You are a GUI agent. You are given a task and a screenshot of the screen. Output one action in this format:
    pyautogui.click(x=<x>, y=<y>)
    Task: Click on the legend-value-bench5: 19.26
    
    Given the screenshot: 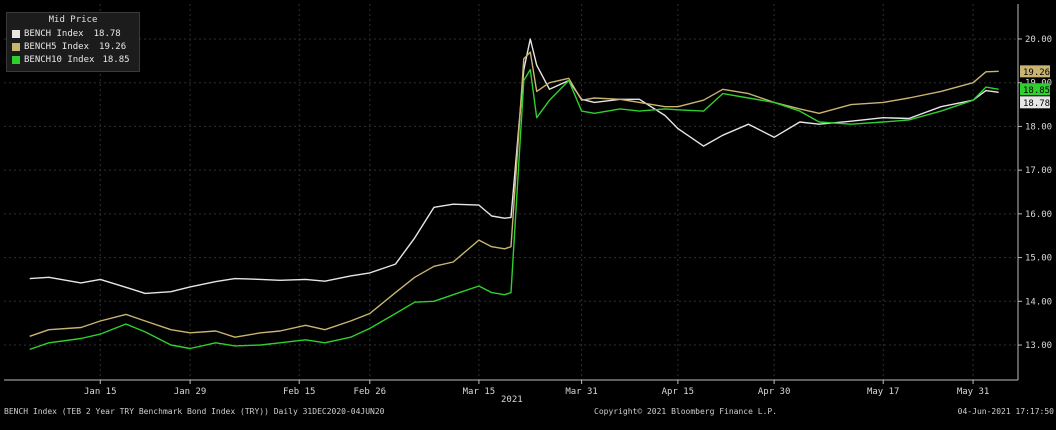 What is the action you would take?
    pyautogui.click(x=113, y=47)
    